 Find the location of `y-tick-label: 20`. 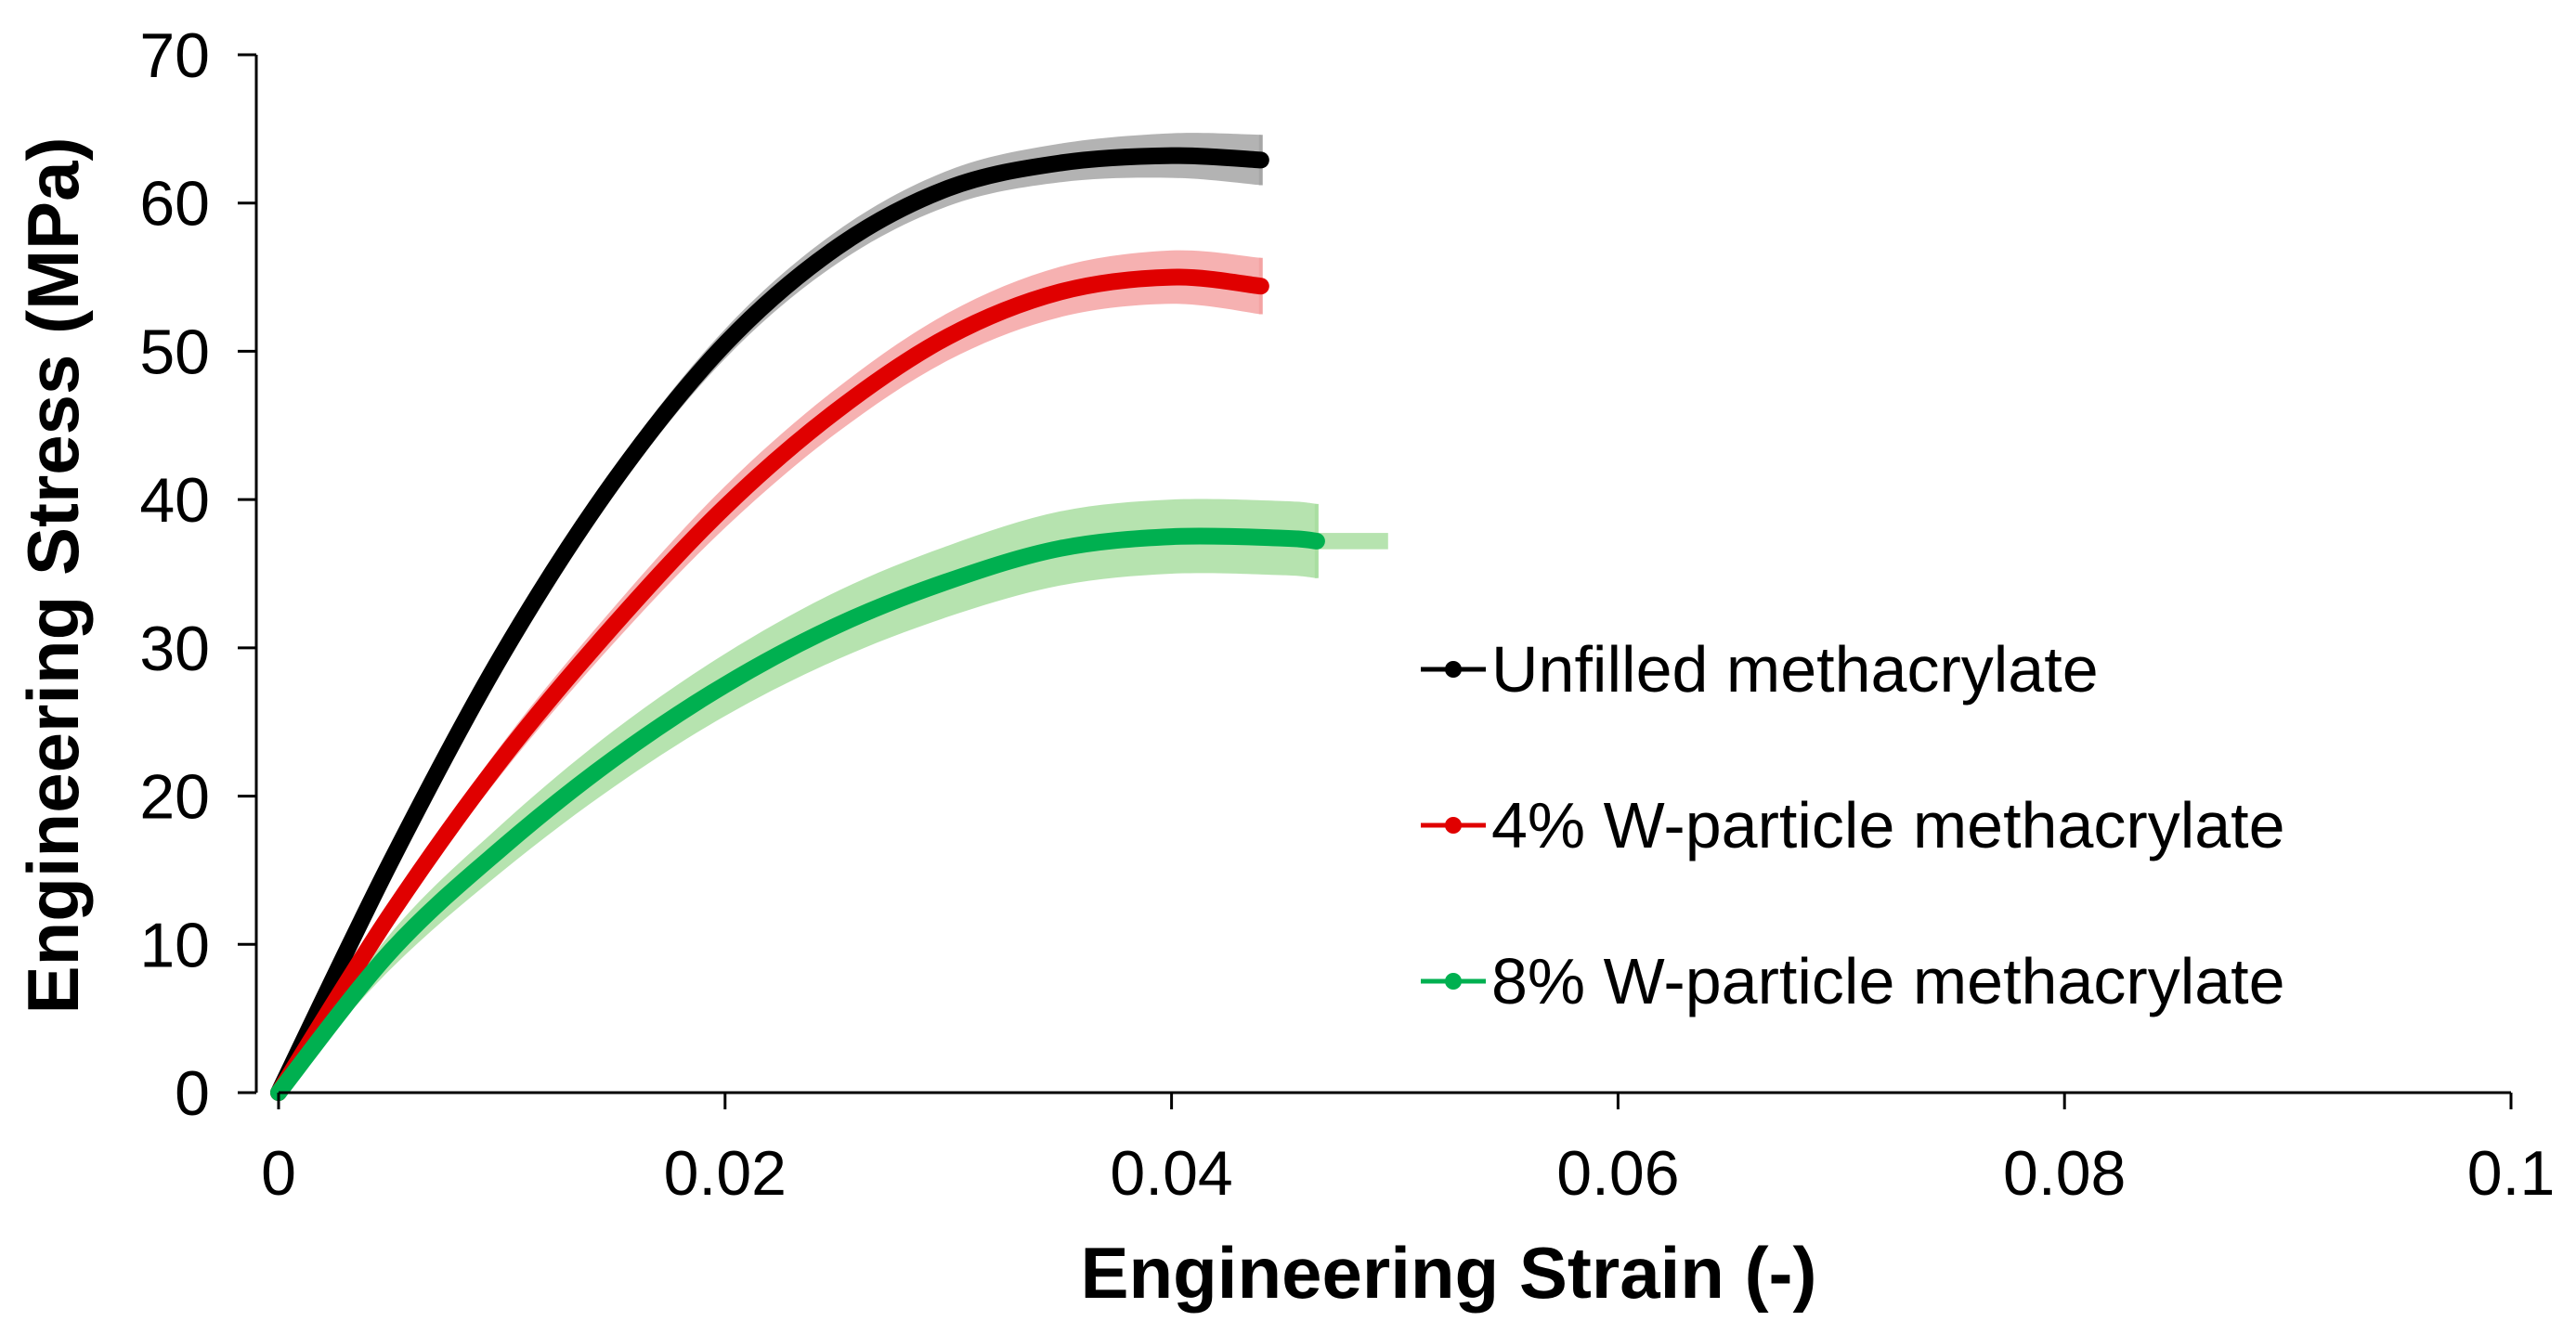

y-tick-label: 20 is located at coordinates (174, 797).